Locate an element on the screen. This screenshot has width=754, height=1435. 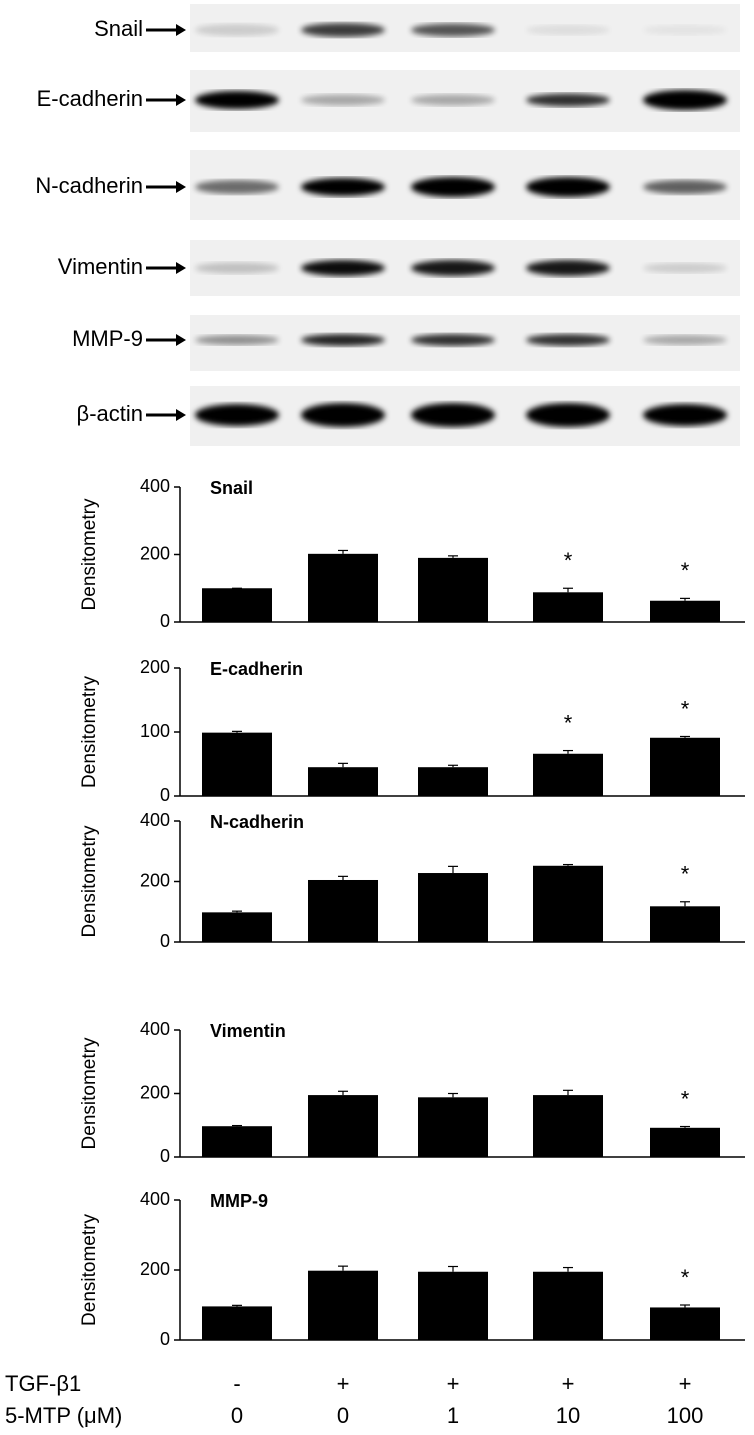
blot-label: Snail is located at coordinates (118, 28).